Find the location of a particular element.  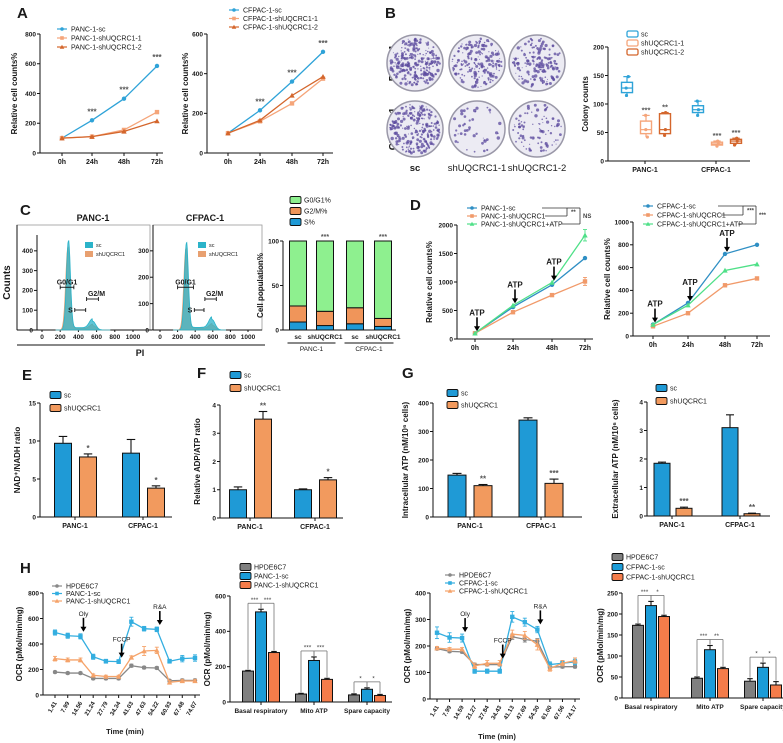

legend-label: PANC-1-shUQCRC1 is located at coordinates (286, 586).